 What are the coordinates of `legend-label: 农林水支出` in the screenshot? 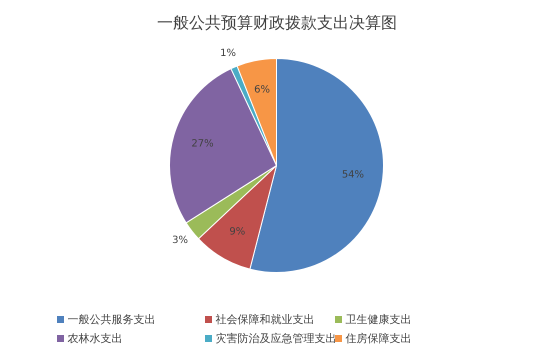 It's located at (95, 338).